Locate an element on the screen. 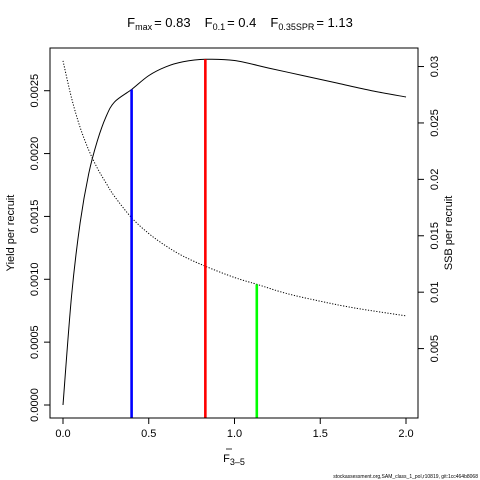 The height and width of the screenshot is (480, 480). y-left-tick-label-4: 0.0020 is located at coordinates (35, 154).